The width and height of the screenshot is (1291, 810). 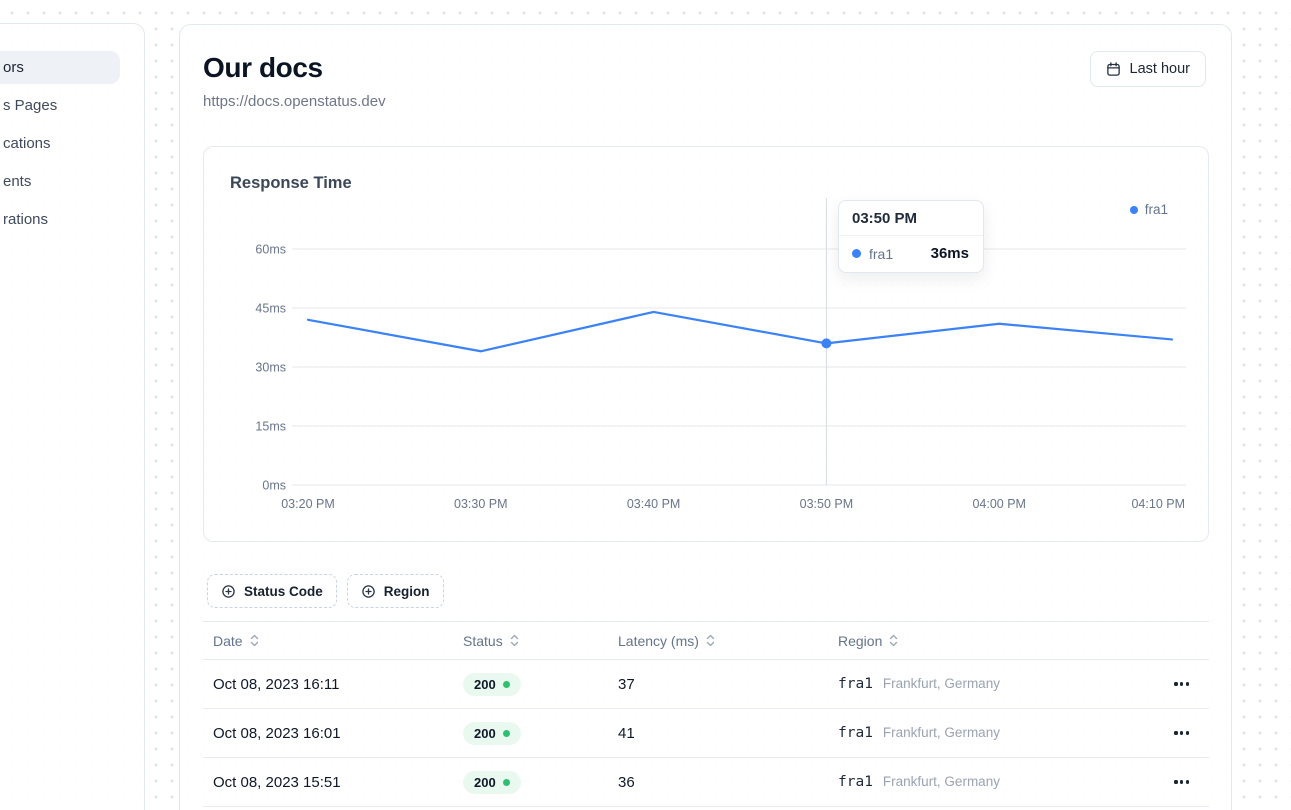 What do you see at coordinates (728, 641) in the screenshot?
I see `column-header: Latency (ms)` at bounding box center [728, 641].